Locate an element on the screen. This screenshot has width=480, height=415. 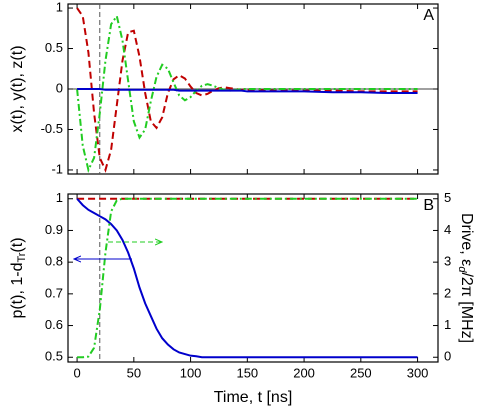
y2-axis-label-sub: d is located at coordinates (462, 269).